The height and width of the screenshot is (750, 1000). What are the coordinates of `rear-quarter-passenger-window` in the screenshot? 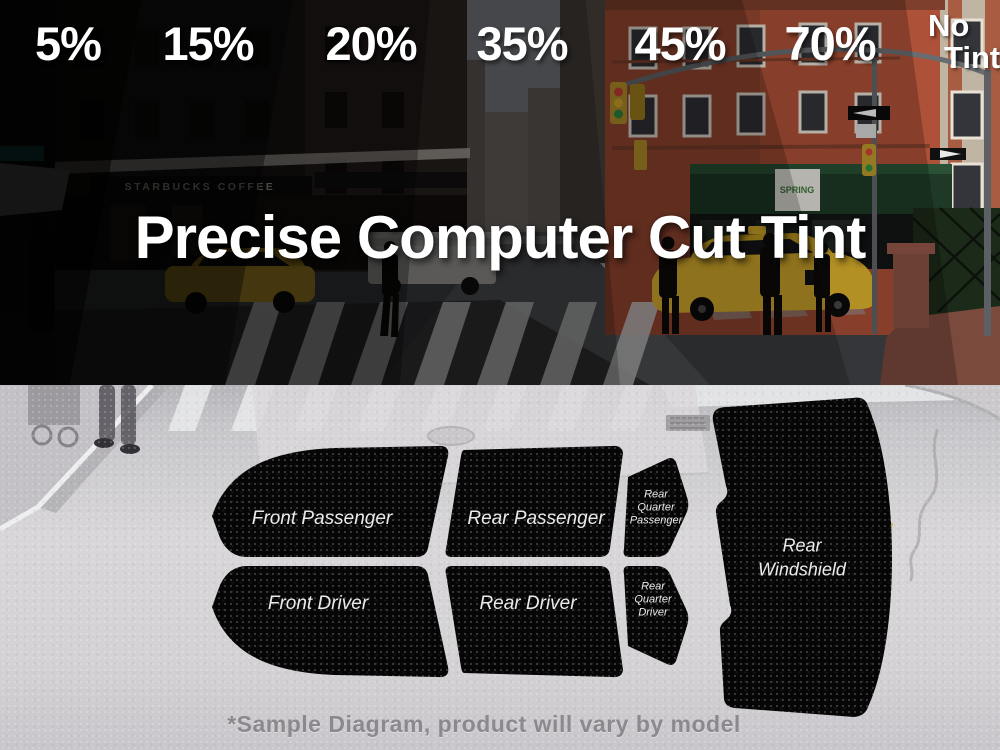 It's located at (656, 507).